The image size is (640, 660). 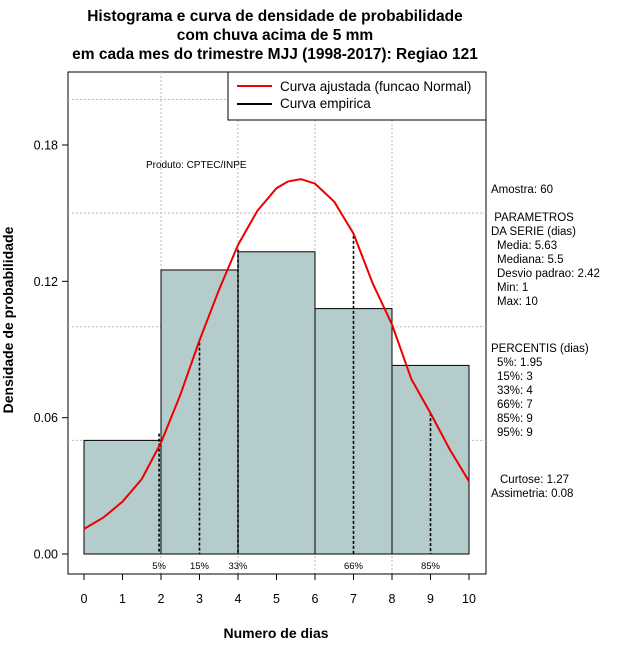 What do you see at coordinates (527, 246) in the screenshot?
I see `param-mean: Media: 5.63` at bounding box center [527, 246].